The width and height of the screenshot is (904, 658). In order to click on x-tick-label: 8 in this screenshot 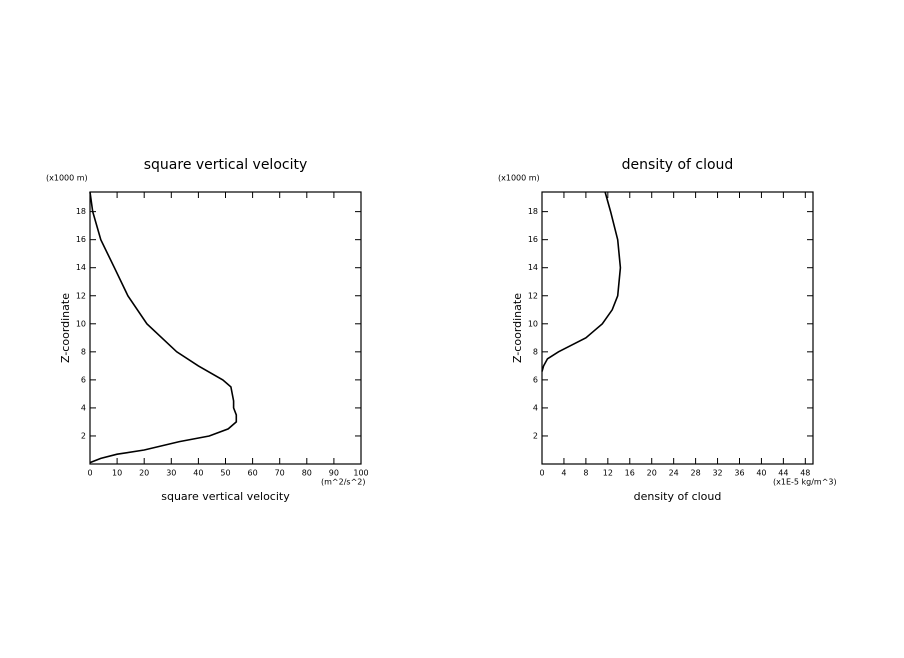, I will do `click(585, 473)`.